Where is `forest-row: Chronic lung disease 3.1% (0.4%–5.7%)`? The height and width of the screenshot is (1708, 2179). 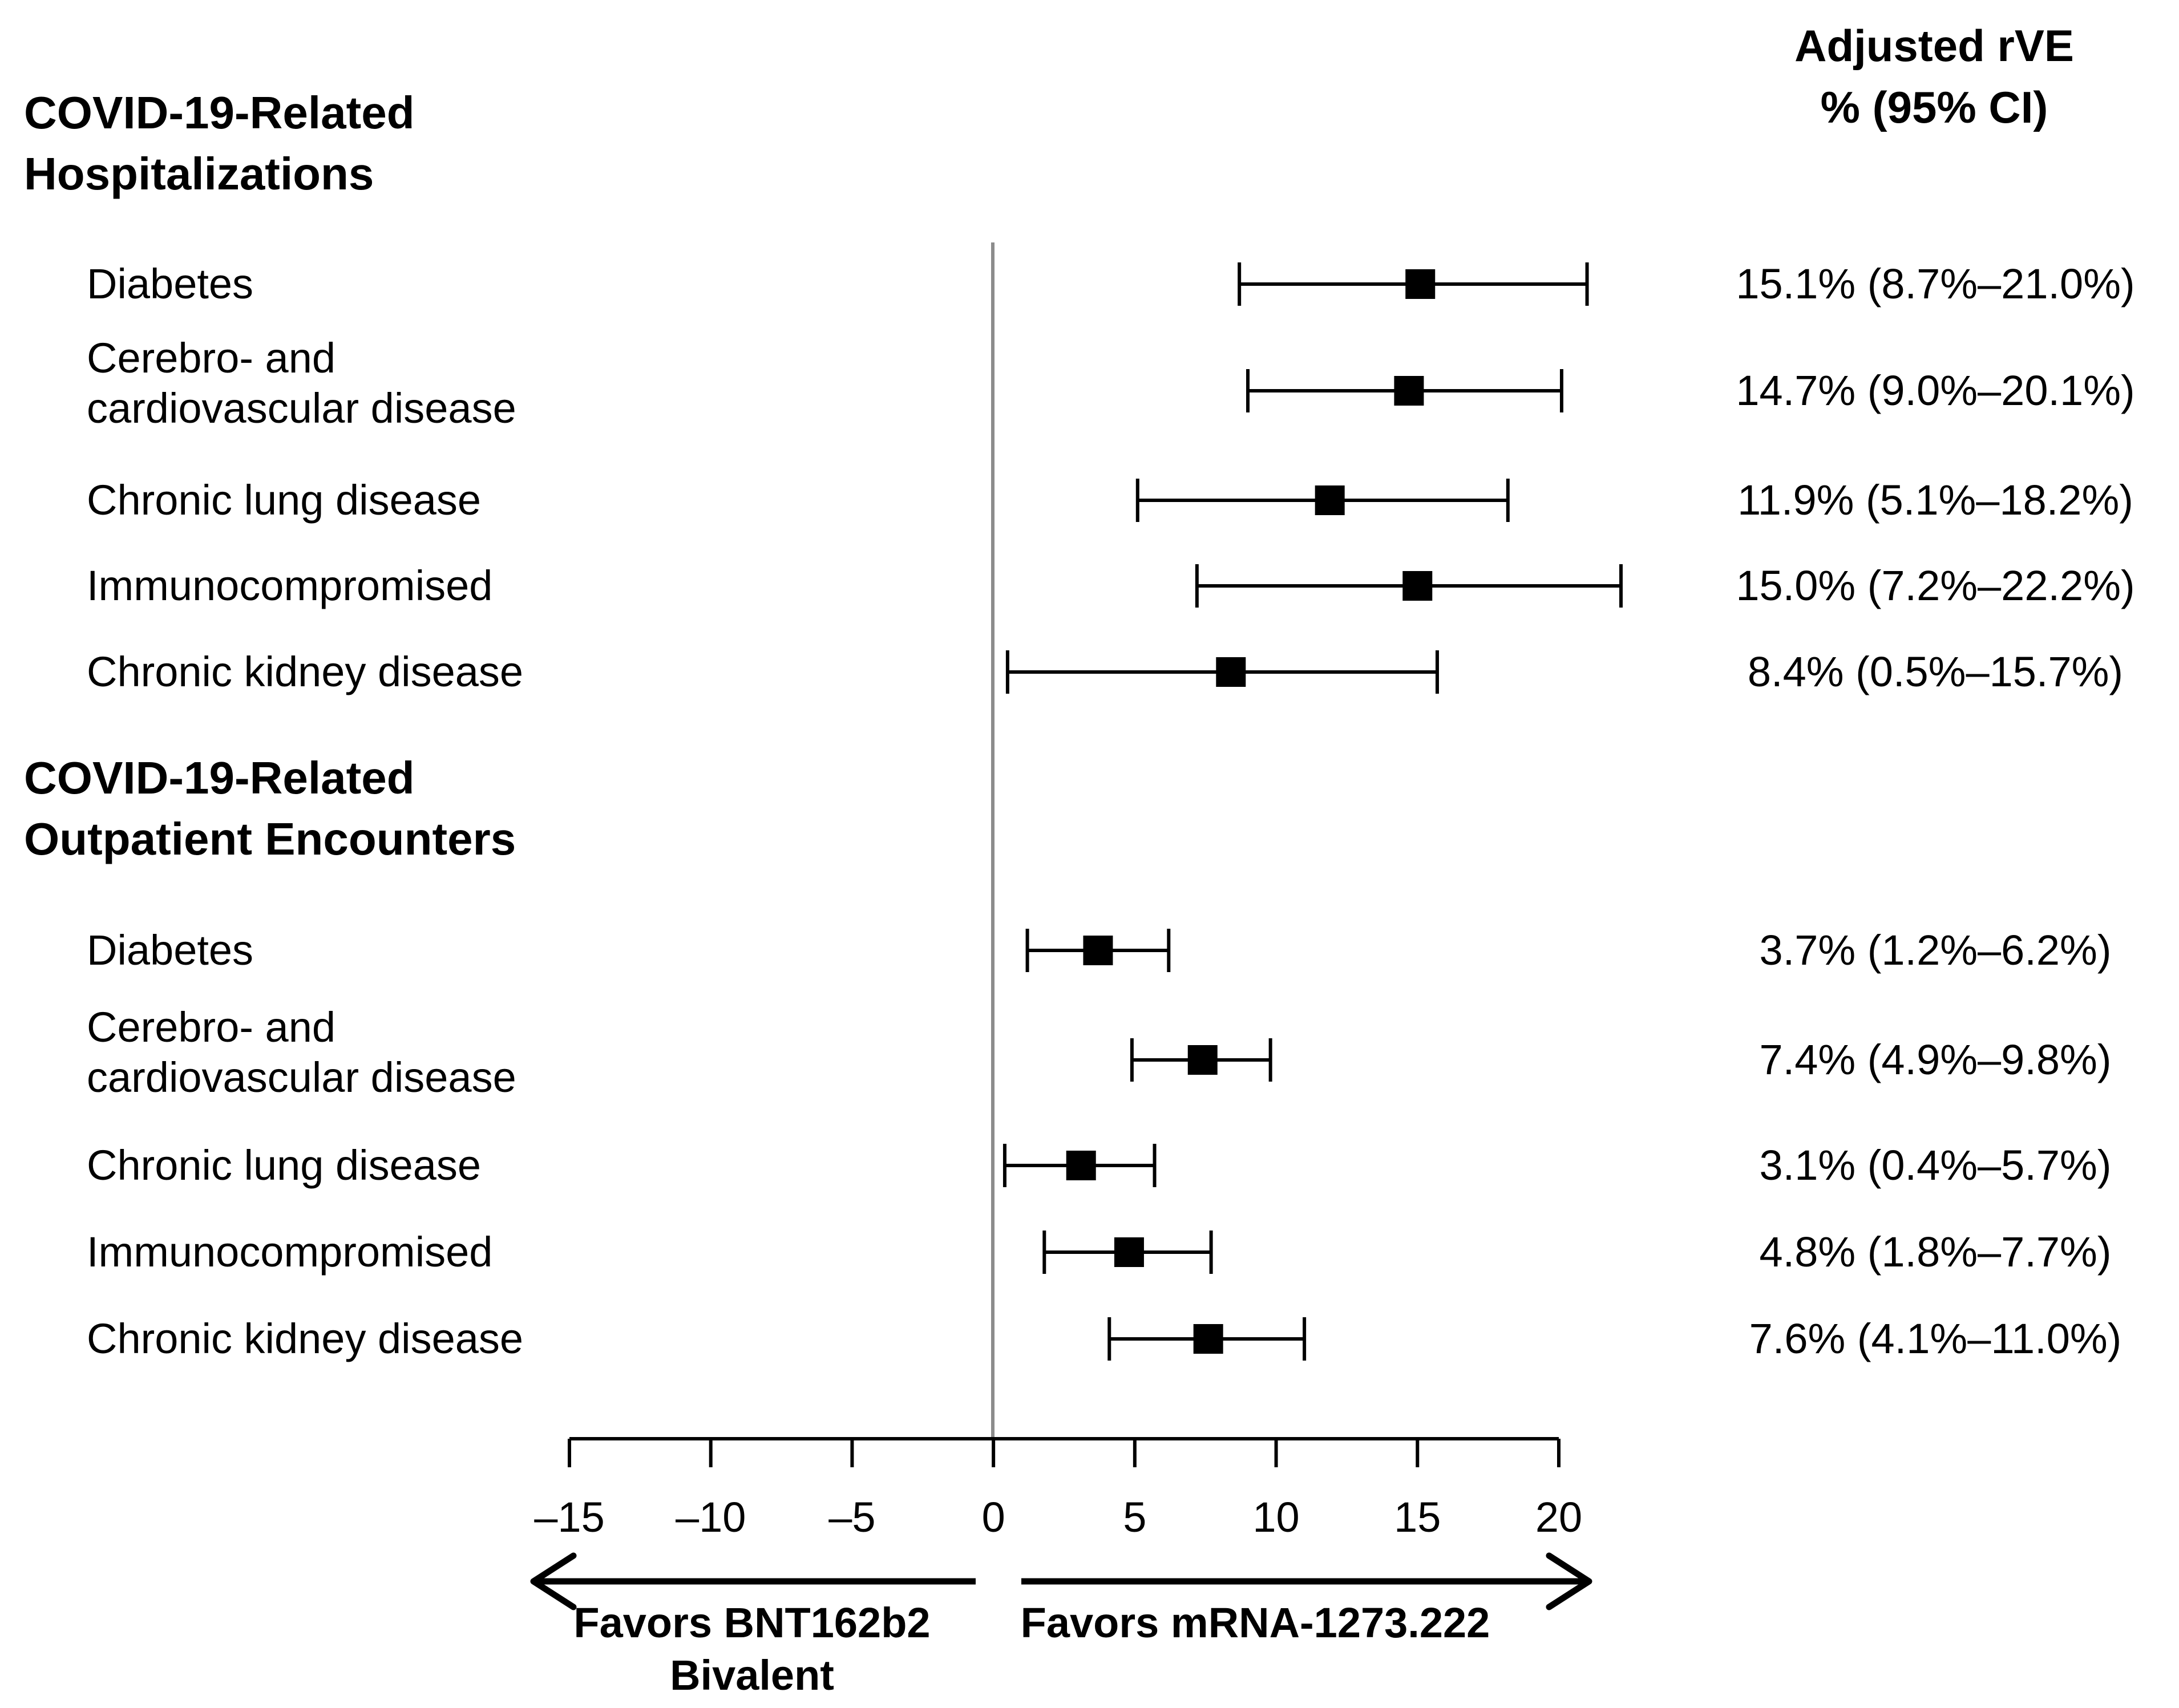
forest-row: Chronic lung disease 3.1% (0.4%–5.7%) is located at coordinates (1099, 1165).